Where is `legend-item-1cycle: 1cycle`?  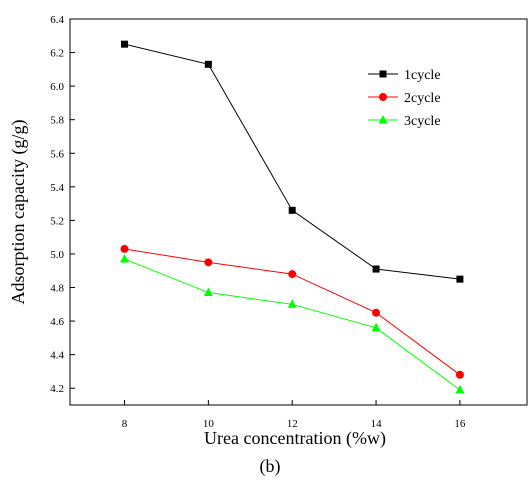
legend-item-1cycle: 1cycle is located at coordinates (404, 75).